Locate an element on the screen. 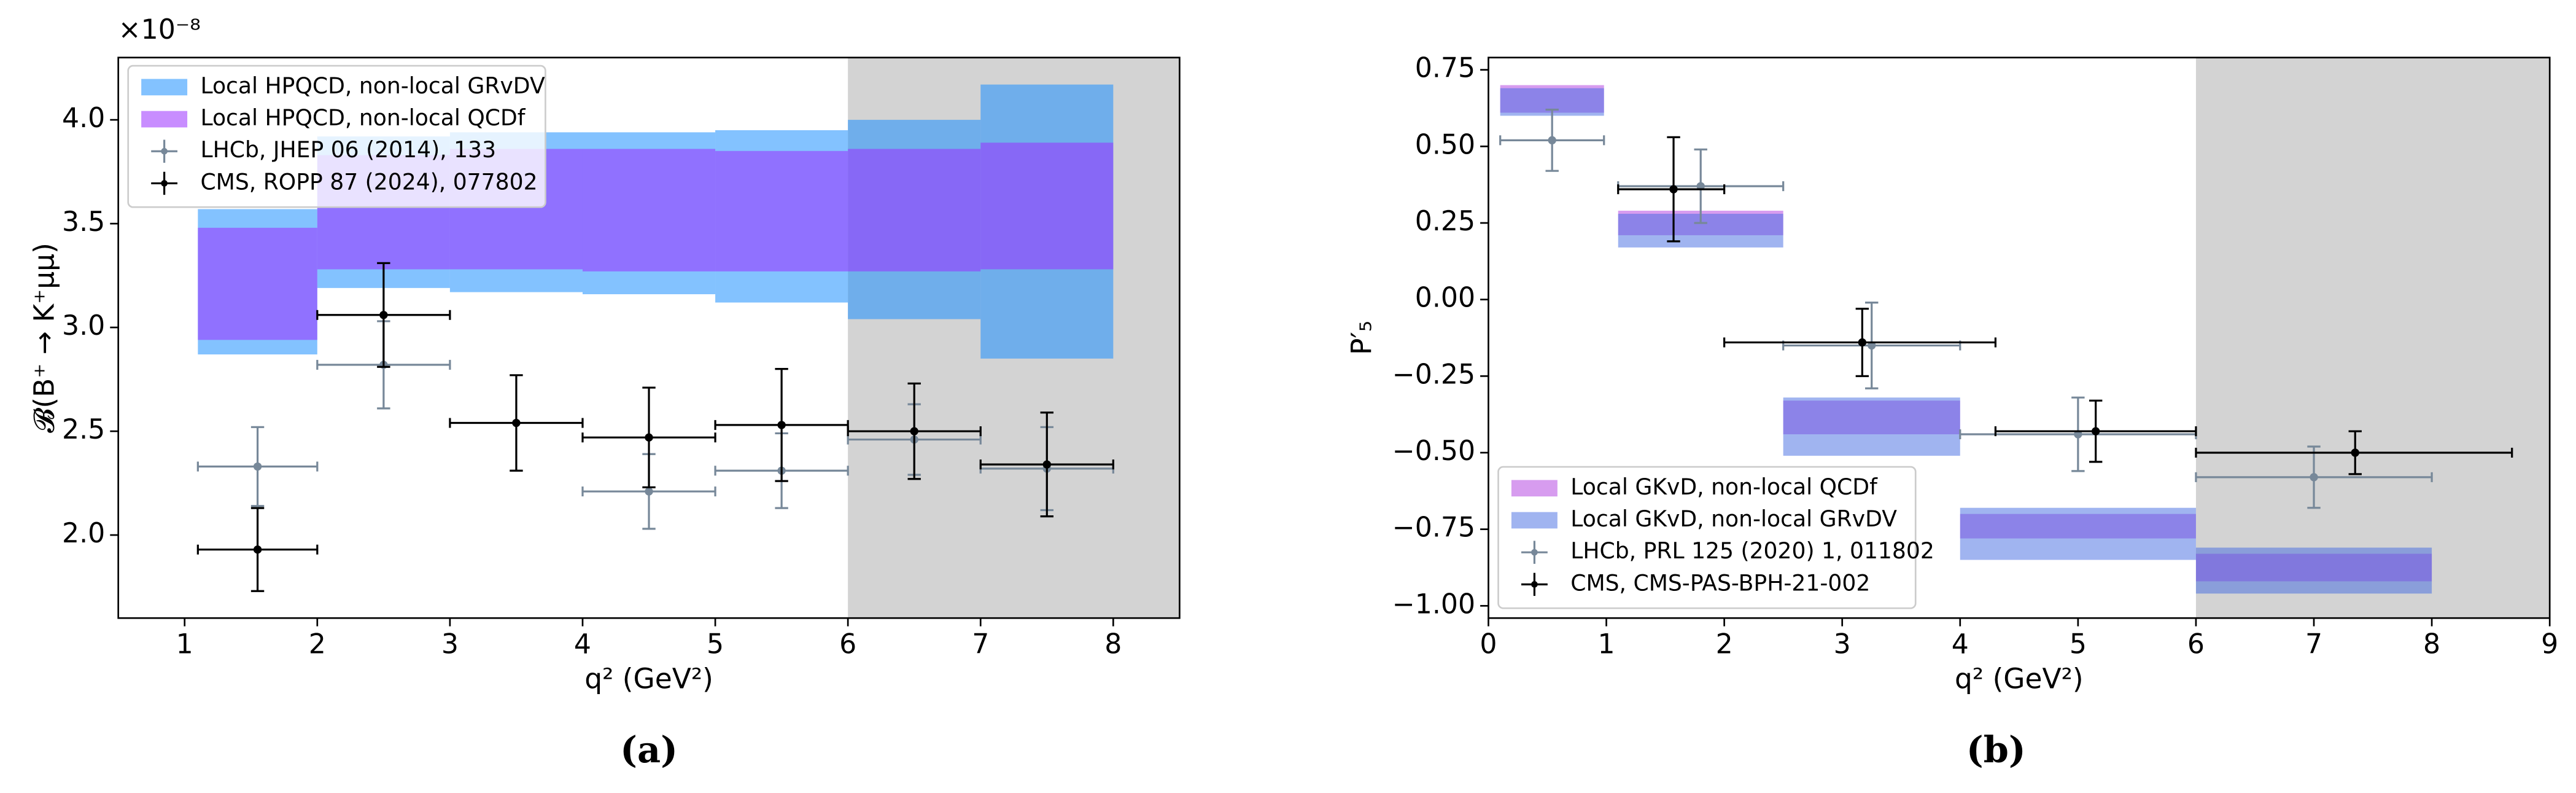 This screenshot has width=2576, height=793. shaded-region is located at coordinates (2372, 338).